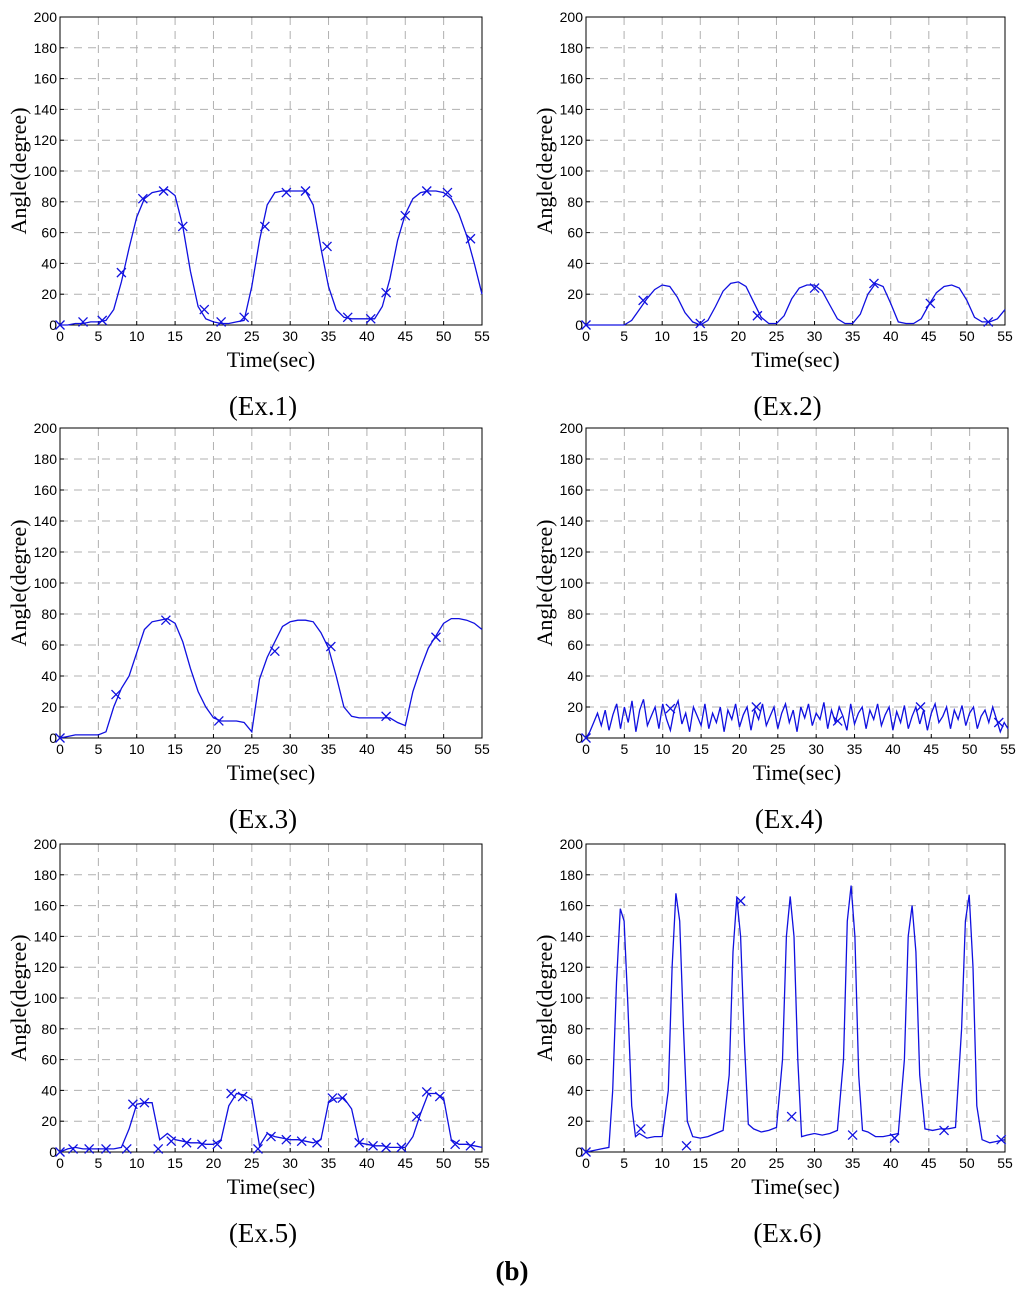 The width and height of the screenshot is (1024, 1299). I want to click on x-tick-label: 0, so click(60, 336).